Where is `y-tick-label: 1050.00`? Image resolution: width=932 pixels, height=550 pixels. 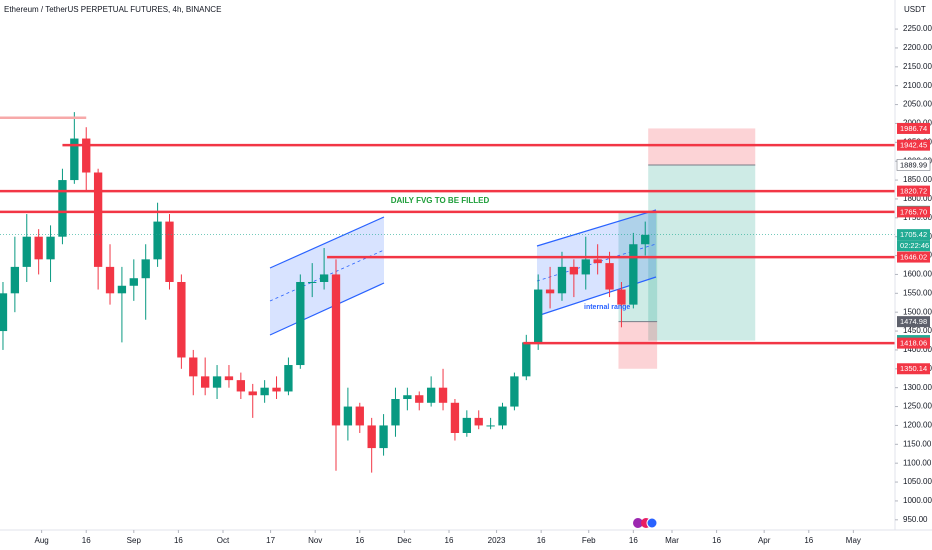
y-tick-label: 1050.00 is located at coordinates (917, 481).